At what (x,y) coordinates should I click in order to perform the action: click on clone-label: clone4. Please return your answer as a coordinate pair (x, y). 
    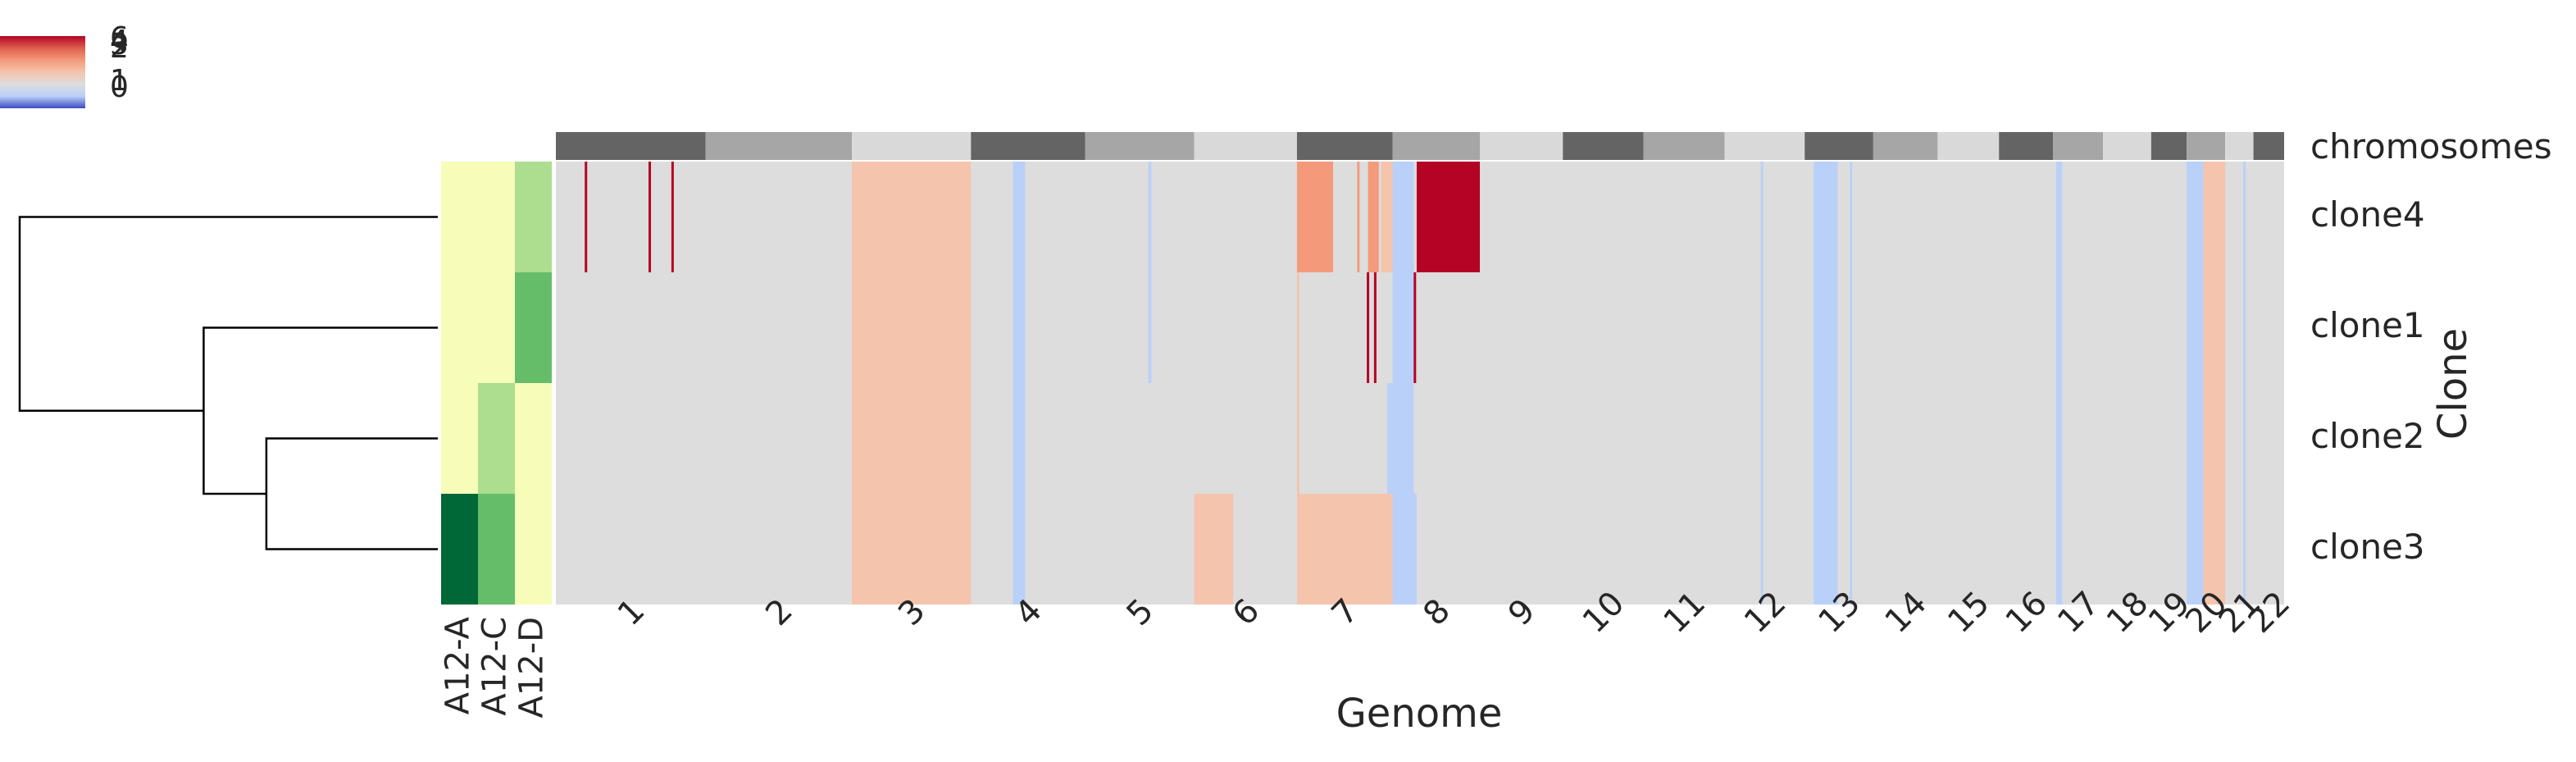
    Looking at the image, I should click on (2367, 214).